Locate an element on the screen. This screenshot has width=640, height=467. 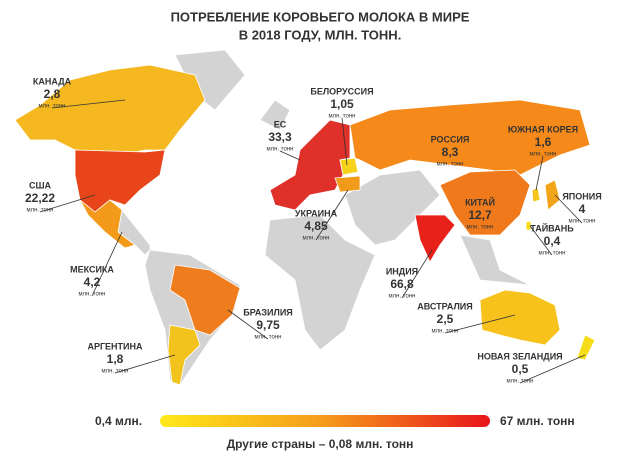
country-name: БЕЛОРУССИЯ is located at coordinates (341, 91).